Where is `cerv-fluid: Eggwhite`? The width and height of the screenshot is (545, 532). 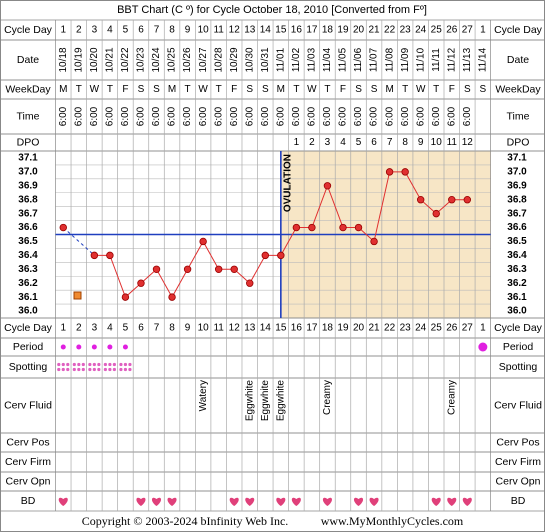 cerv-fluid: Eggwhite is located at coordinates (265, 401).